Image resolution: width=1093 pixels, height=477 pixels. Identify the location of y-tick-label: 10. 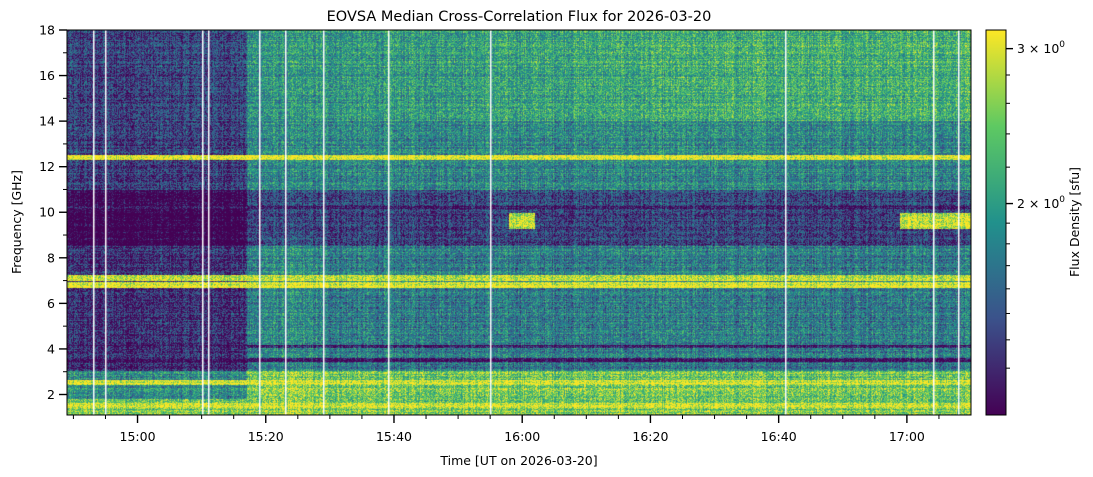
(47, 212).